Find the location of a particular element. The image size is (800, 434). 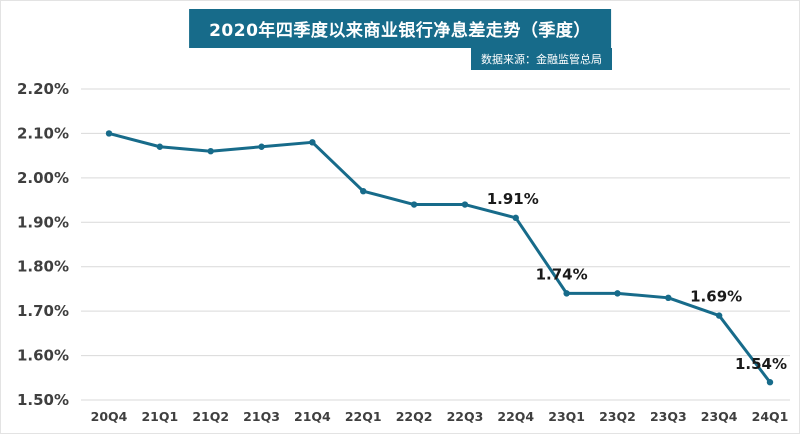

y-tick-label: 1.70% is located at coordinates (43, 311).